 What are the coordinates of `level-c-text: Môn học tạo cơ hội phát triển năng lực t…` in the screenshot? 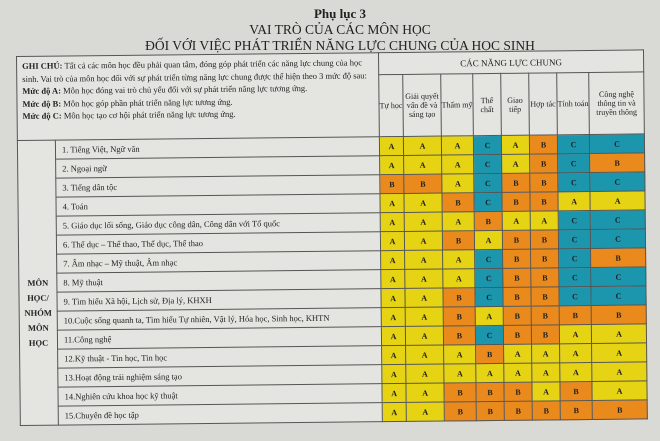 It's located at (148, 114).